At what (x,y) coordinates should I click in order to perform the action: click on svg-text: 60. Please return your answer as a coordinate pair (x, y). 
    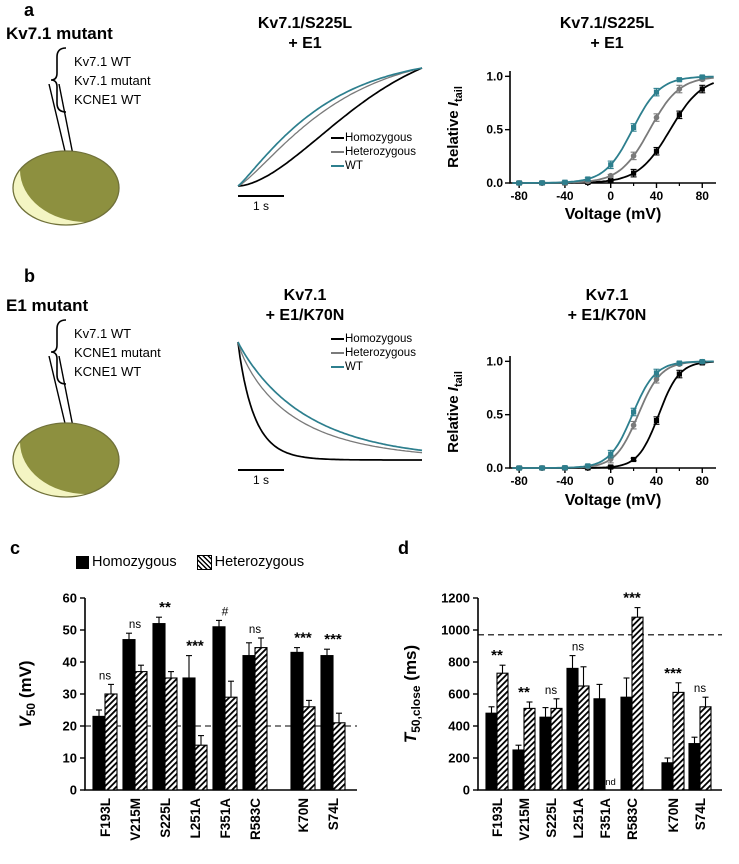
    Looking at the image, I should click on (70, 598).